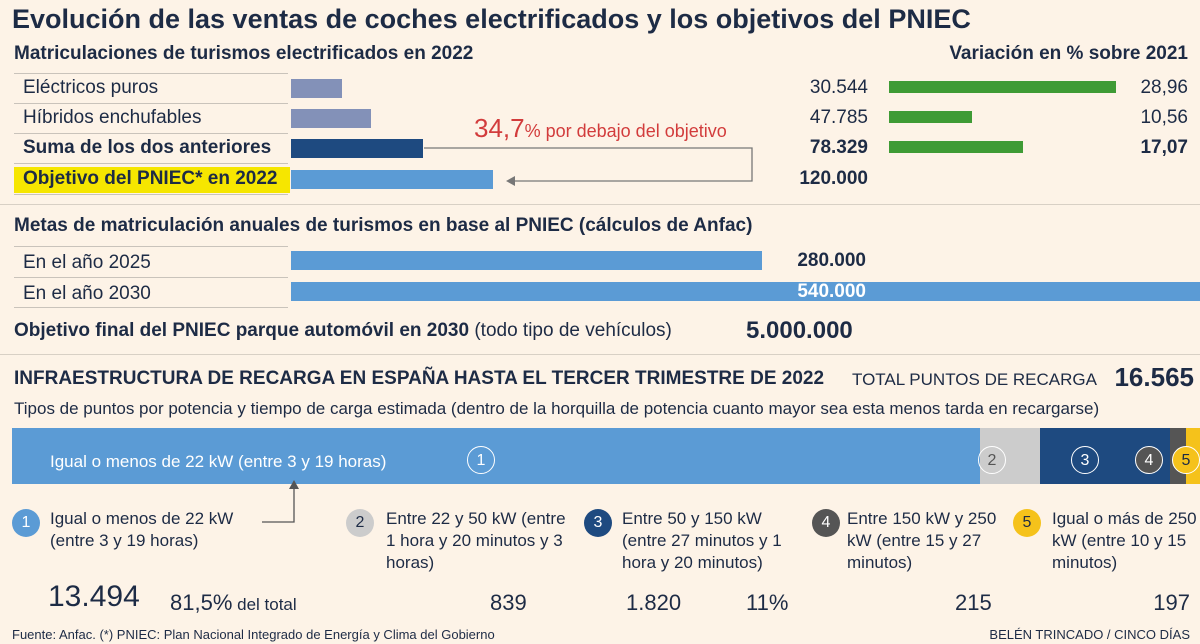 This screenshot has height=644, width=1200. Describe the element at coordinates (1149, 460) in the screenshot. I see `stack-marker-4: 4` at that location.